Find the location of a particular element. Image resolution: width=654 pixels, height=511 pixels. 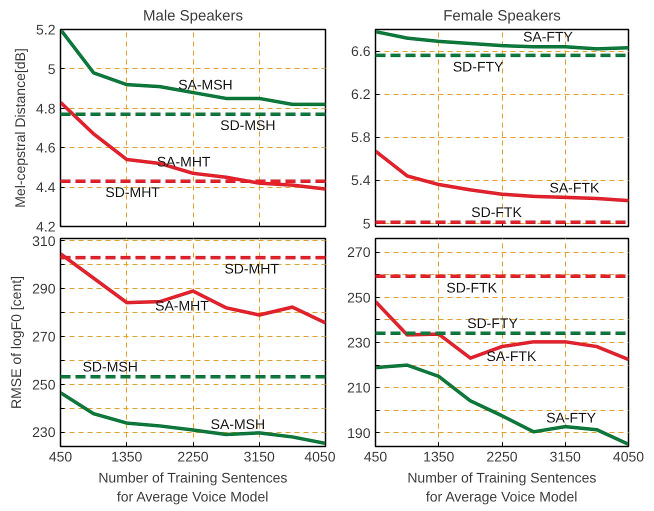

y-tick-label: 4.4 is located at coordinates (46, 187).